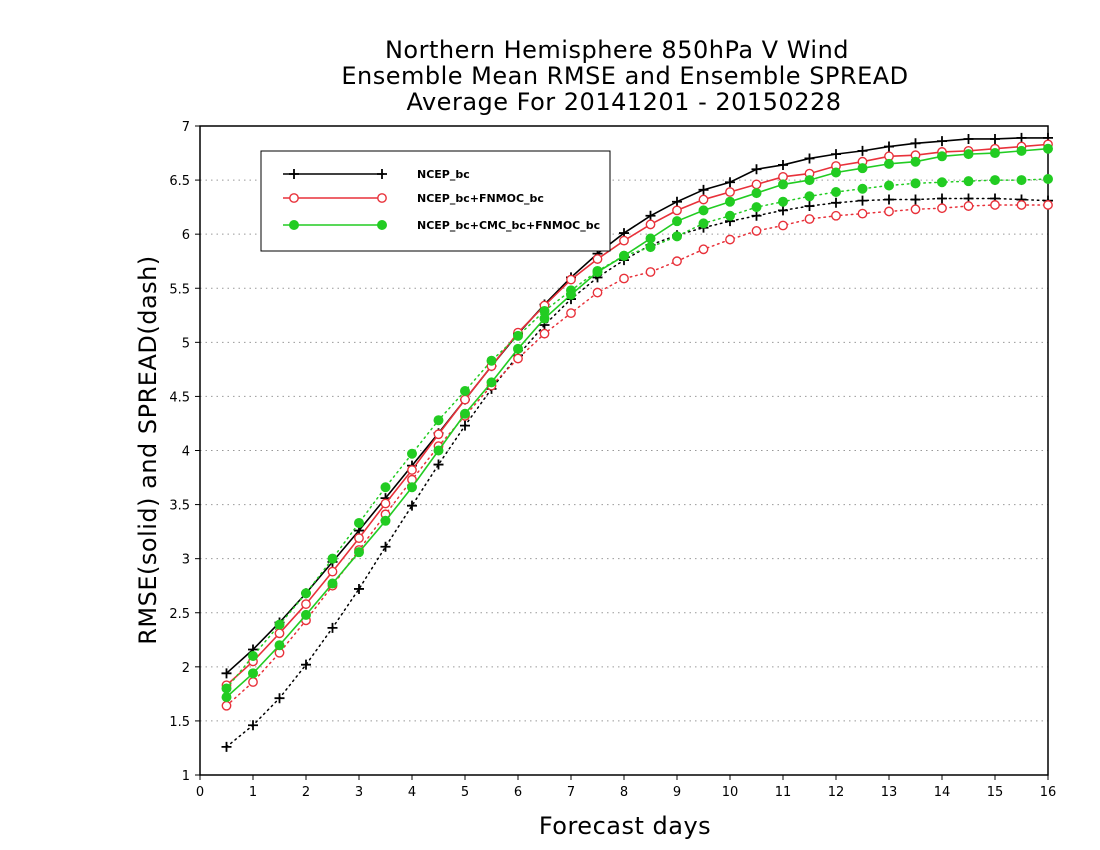 This screenshot has height=850, width=1100. Describe the element at coordinates (625, 826) in the screenshot. I see `x-axis-label: Forecast days` at that location.